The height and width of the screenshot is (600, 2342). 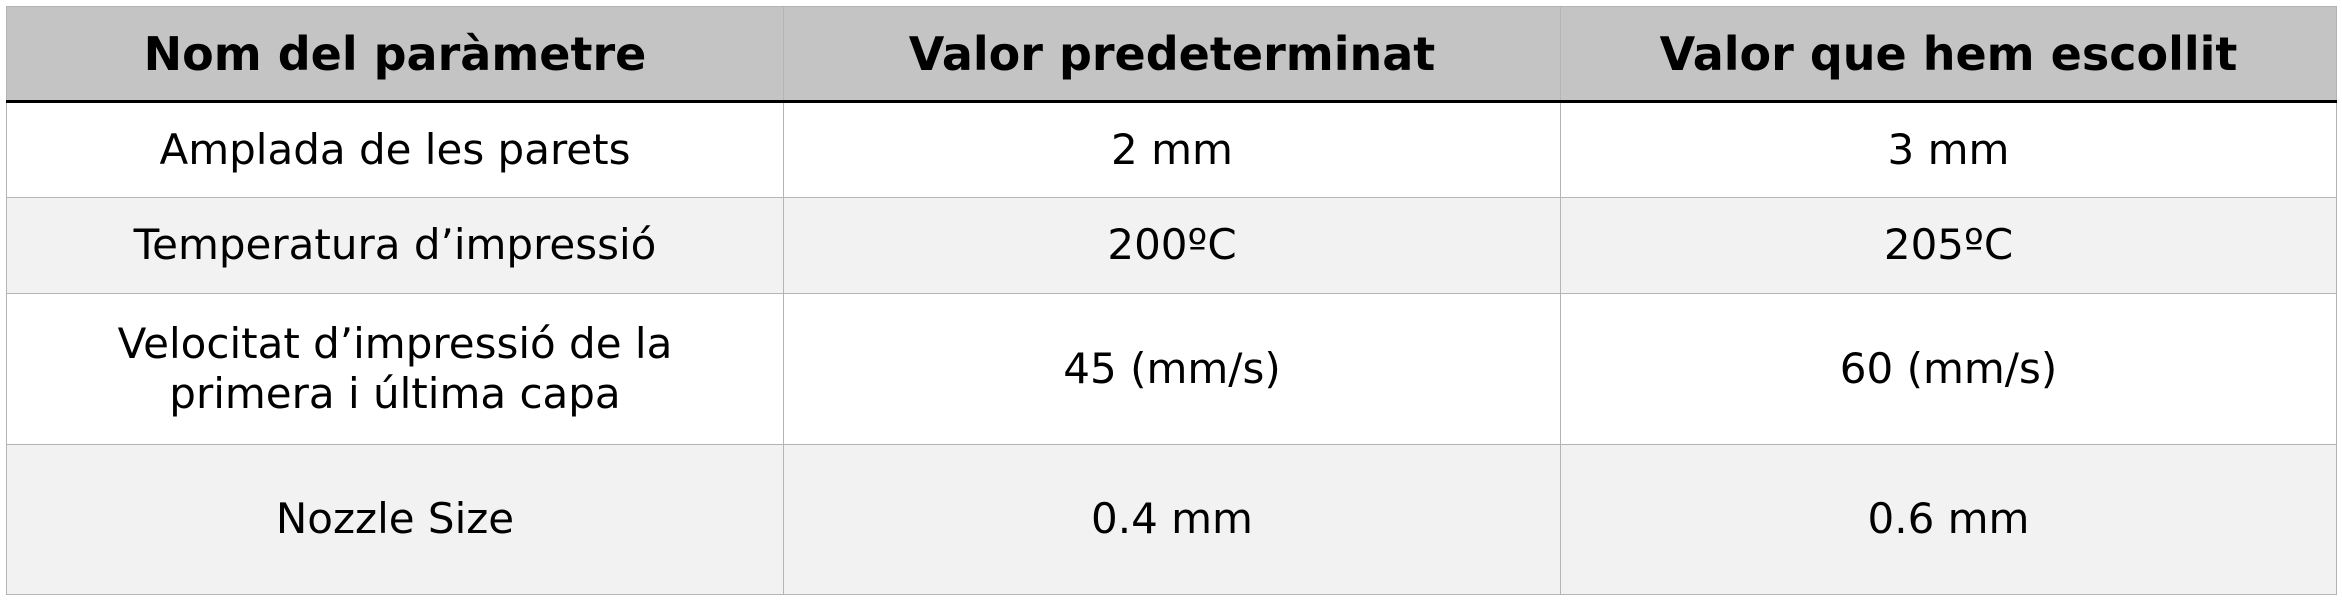 What do you see at coordinates (395, 54) in the screenshot?
I see `header-parameter-name: Nom del paràmetre` at bounding box center [395, 54].